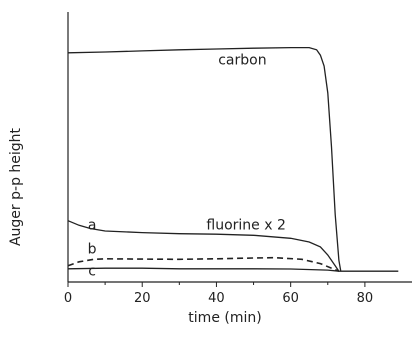  Describe the element at coordinates (203, 264) in the screenshot. I see `series-line-b` at that location.